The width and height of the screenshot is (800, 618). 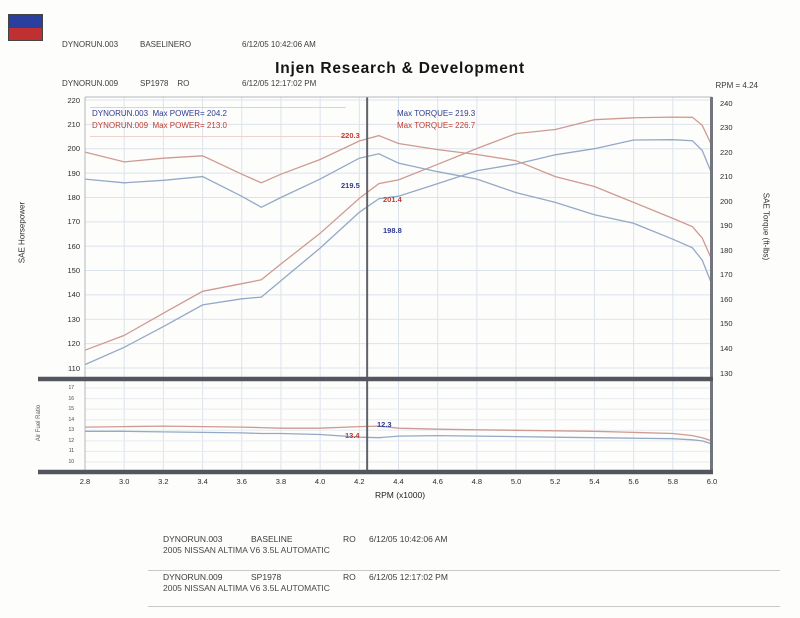 I want to click on x-tick-label: 5.4, so click(x=594, y=481).